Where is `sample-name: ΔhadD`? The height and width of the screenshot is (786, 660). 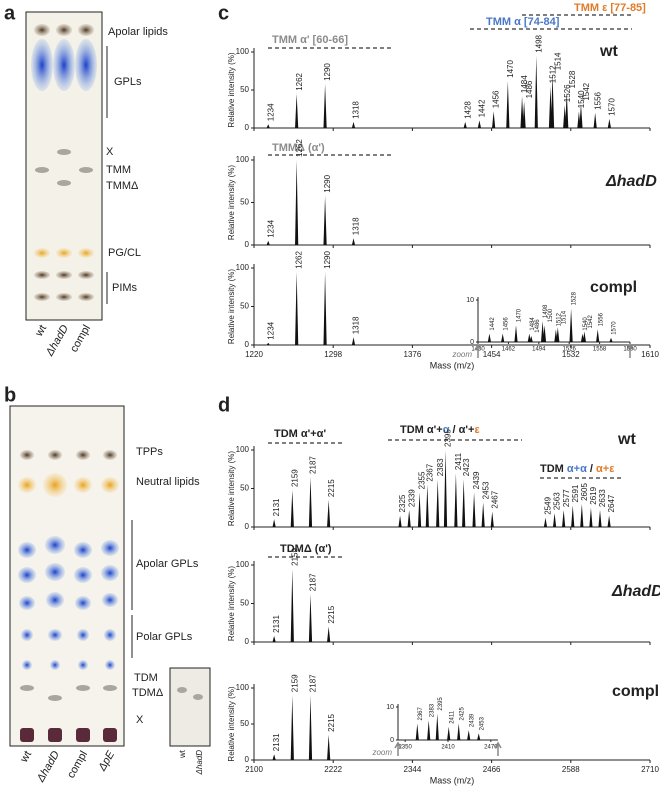
sample-name: ΔhadD is located at coordinates (631, 181).